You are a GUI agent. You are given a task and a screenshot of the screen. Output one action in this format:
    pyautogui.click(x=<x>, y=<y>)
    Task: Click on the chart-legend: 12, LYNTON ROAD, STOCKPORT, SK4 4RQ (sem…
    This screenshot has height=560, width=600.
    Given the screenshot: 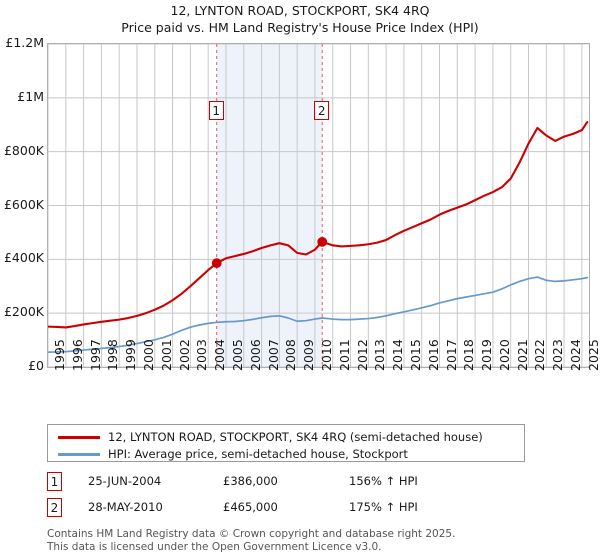 What is the action you would take?
    pyautogui.click(x=286, y=443)
    